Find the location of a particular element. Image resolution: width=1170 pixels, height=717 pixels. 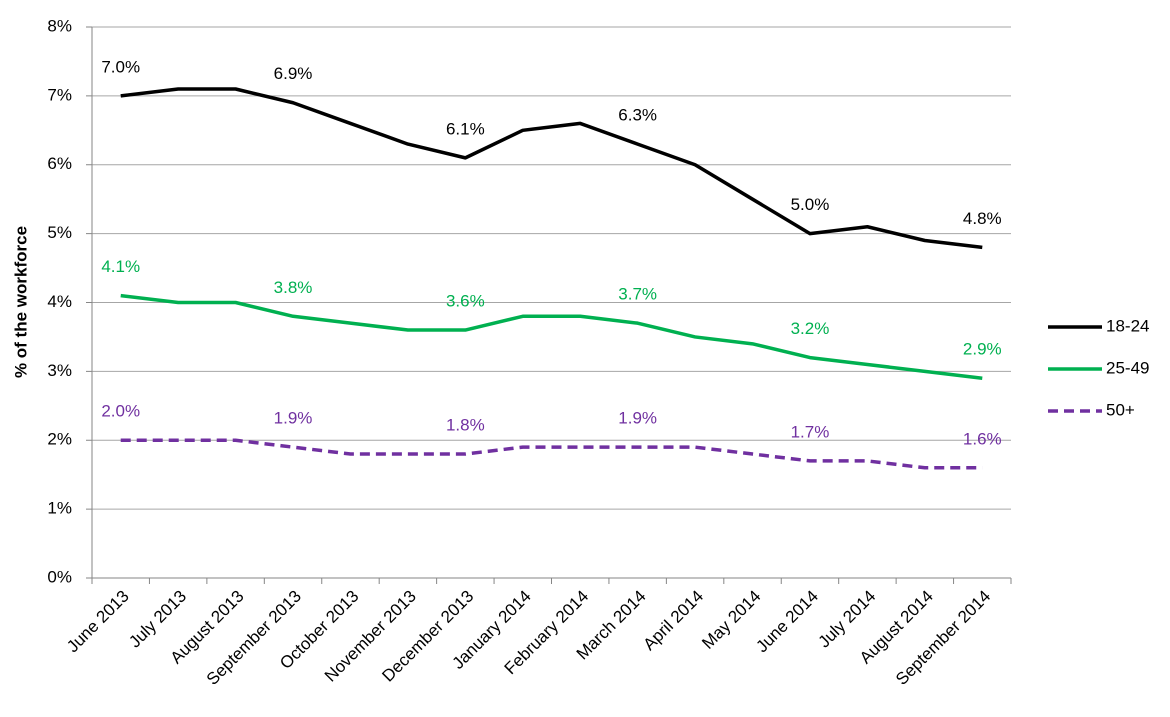

data-label: 3.6% is located at coordinates (465, 301).